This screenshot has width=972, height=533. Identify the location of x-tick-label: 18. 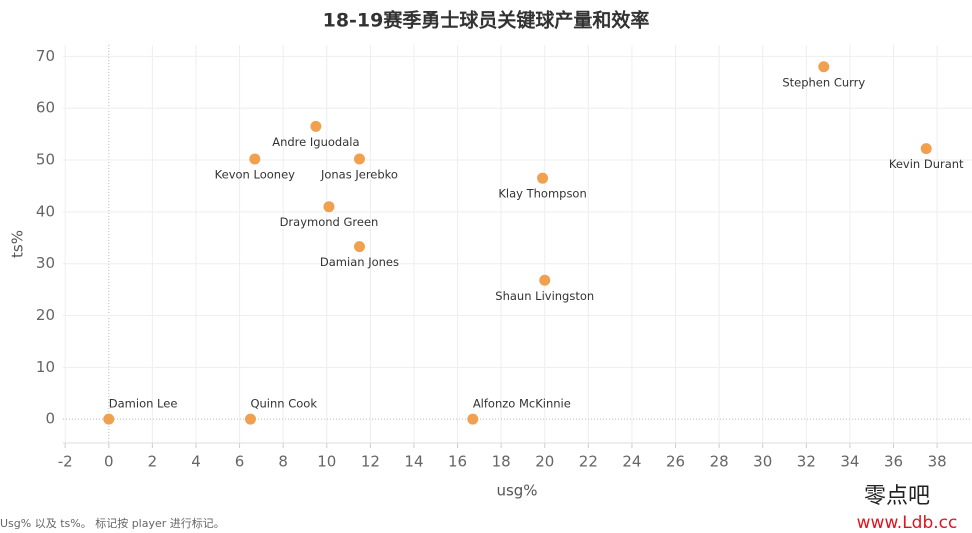
(501, 462).